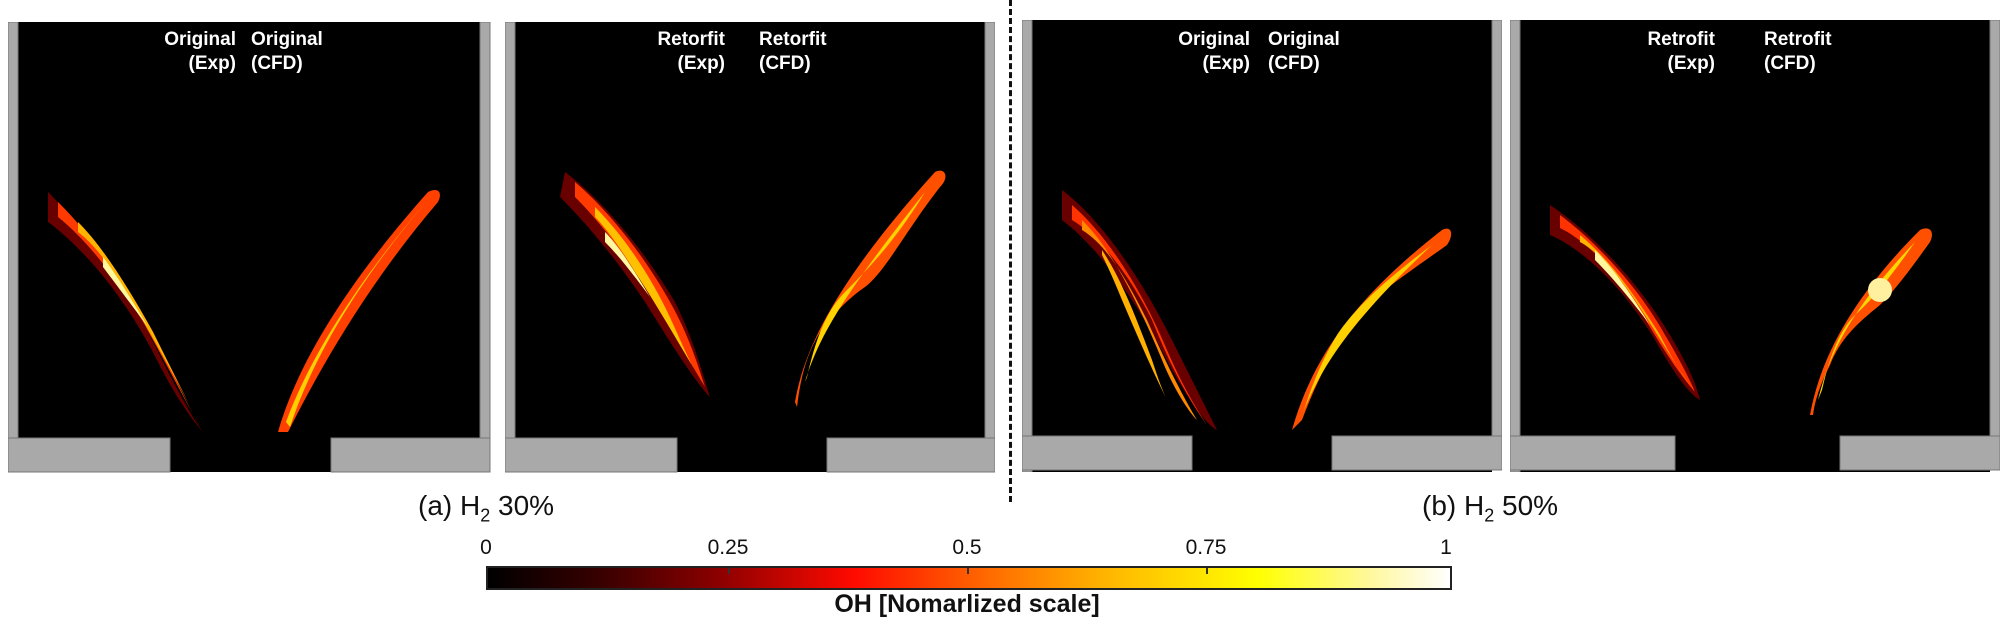 The width and height of the screenshot is (2008, 624). Describe the element at coordinates (967, 547) in the screenshot. I see `colorbar-tick-05: 0.5` at that location.